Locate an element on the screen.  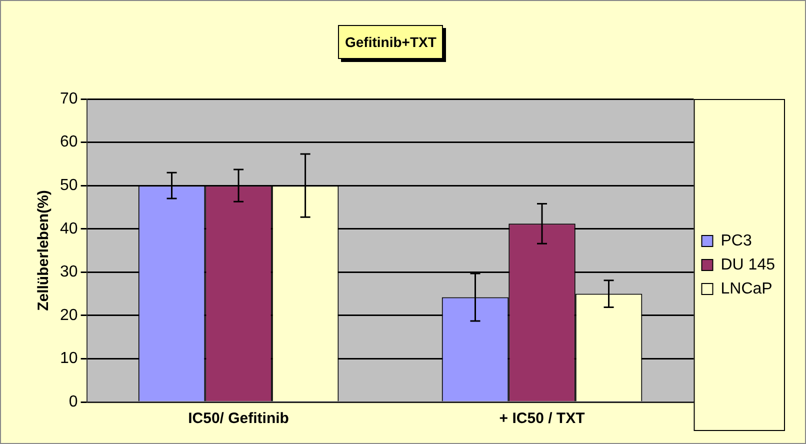
y-tick-label: 20 is located at coordinates (69, 315).